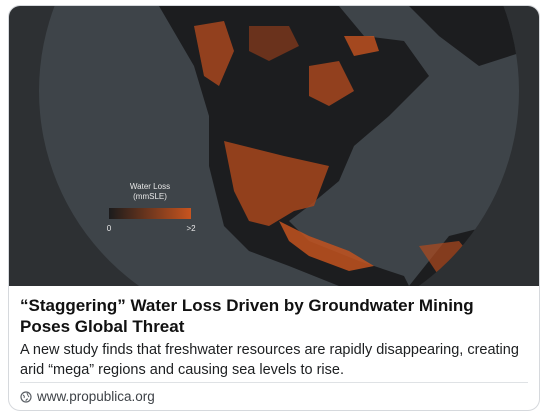  Describe the element at coordinates (109, 228) in the screenshot. I see `legend-min: 0` at that location.